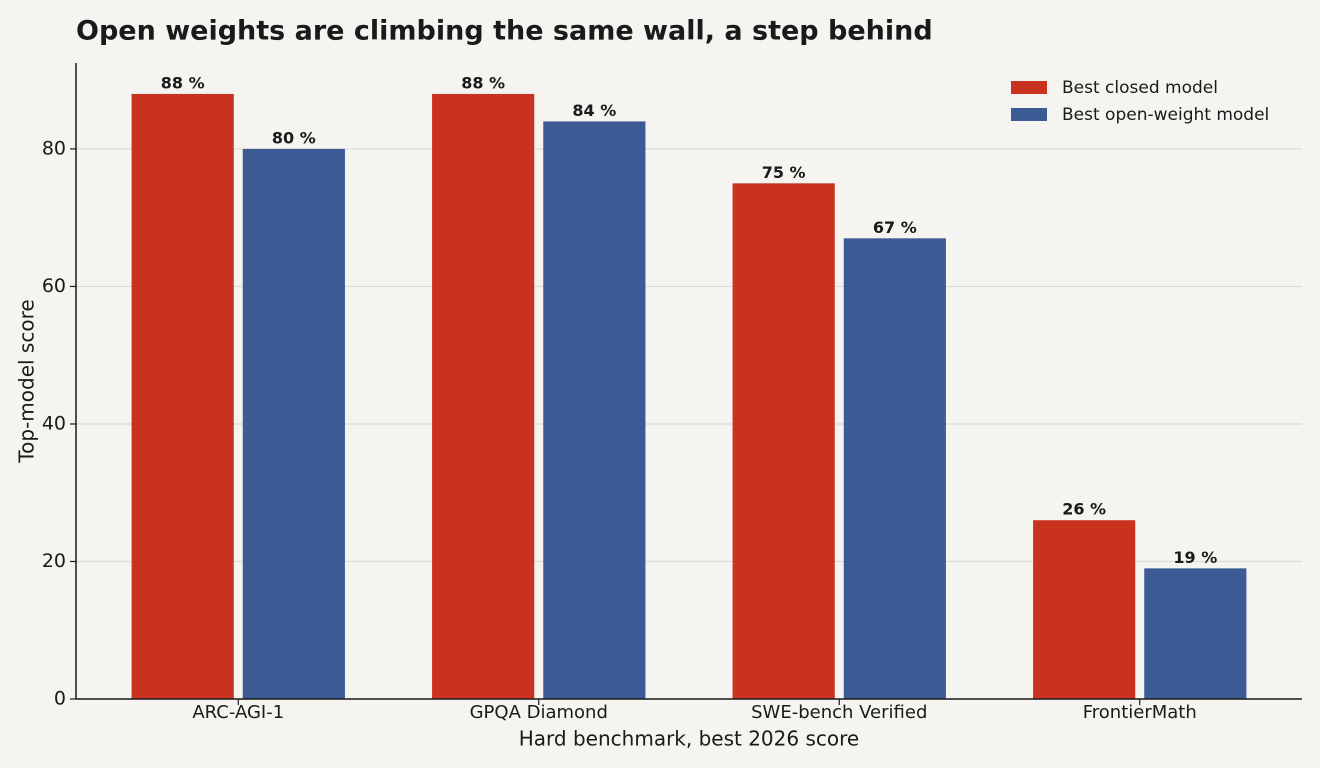  I want to click on value-label: 26 %, so click(1084, 509).